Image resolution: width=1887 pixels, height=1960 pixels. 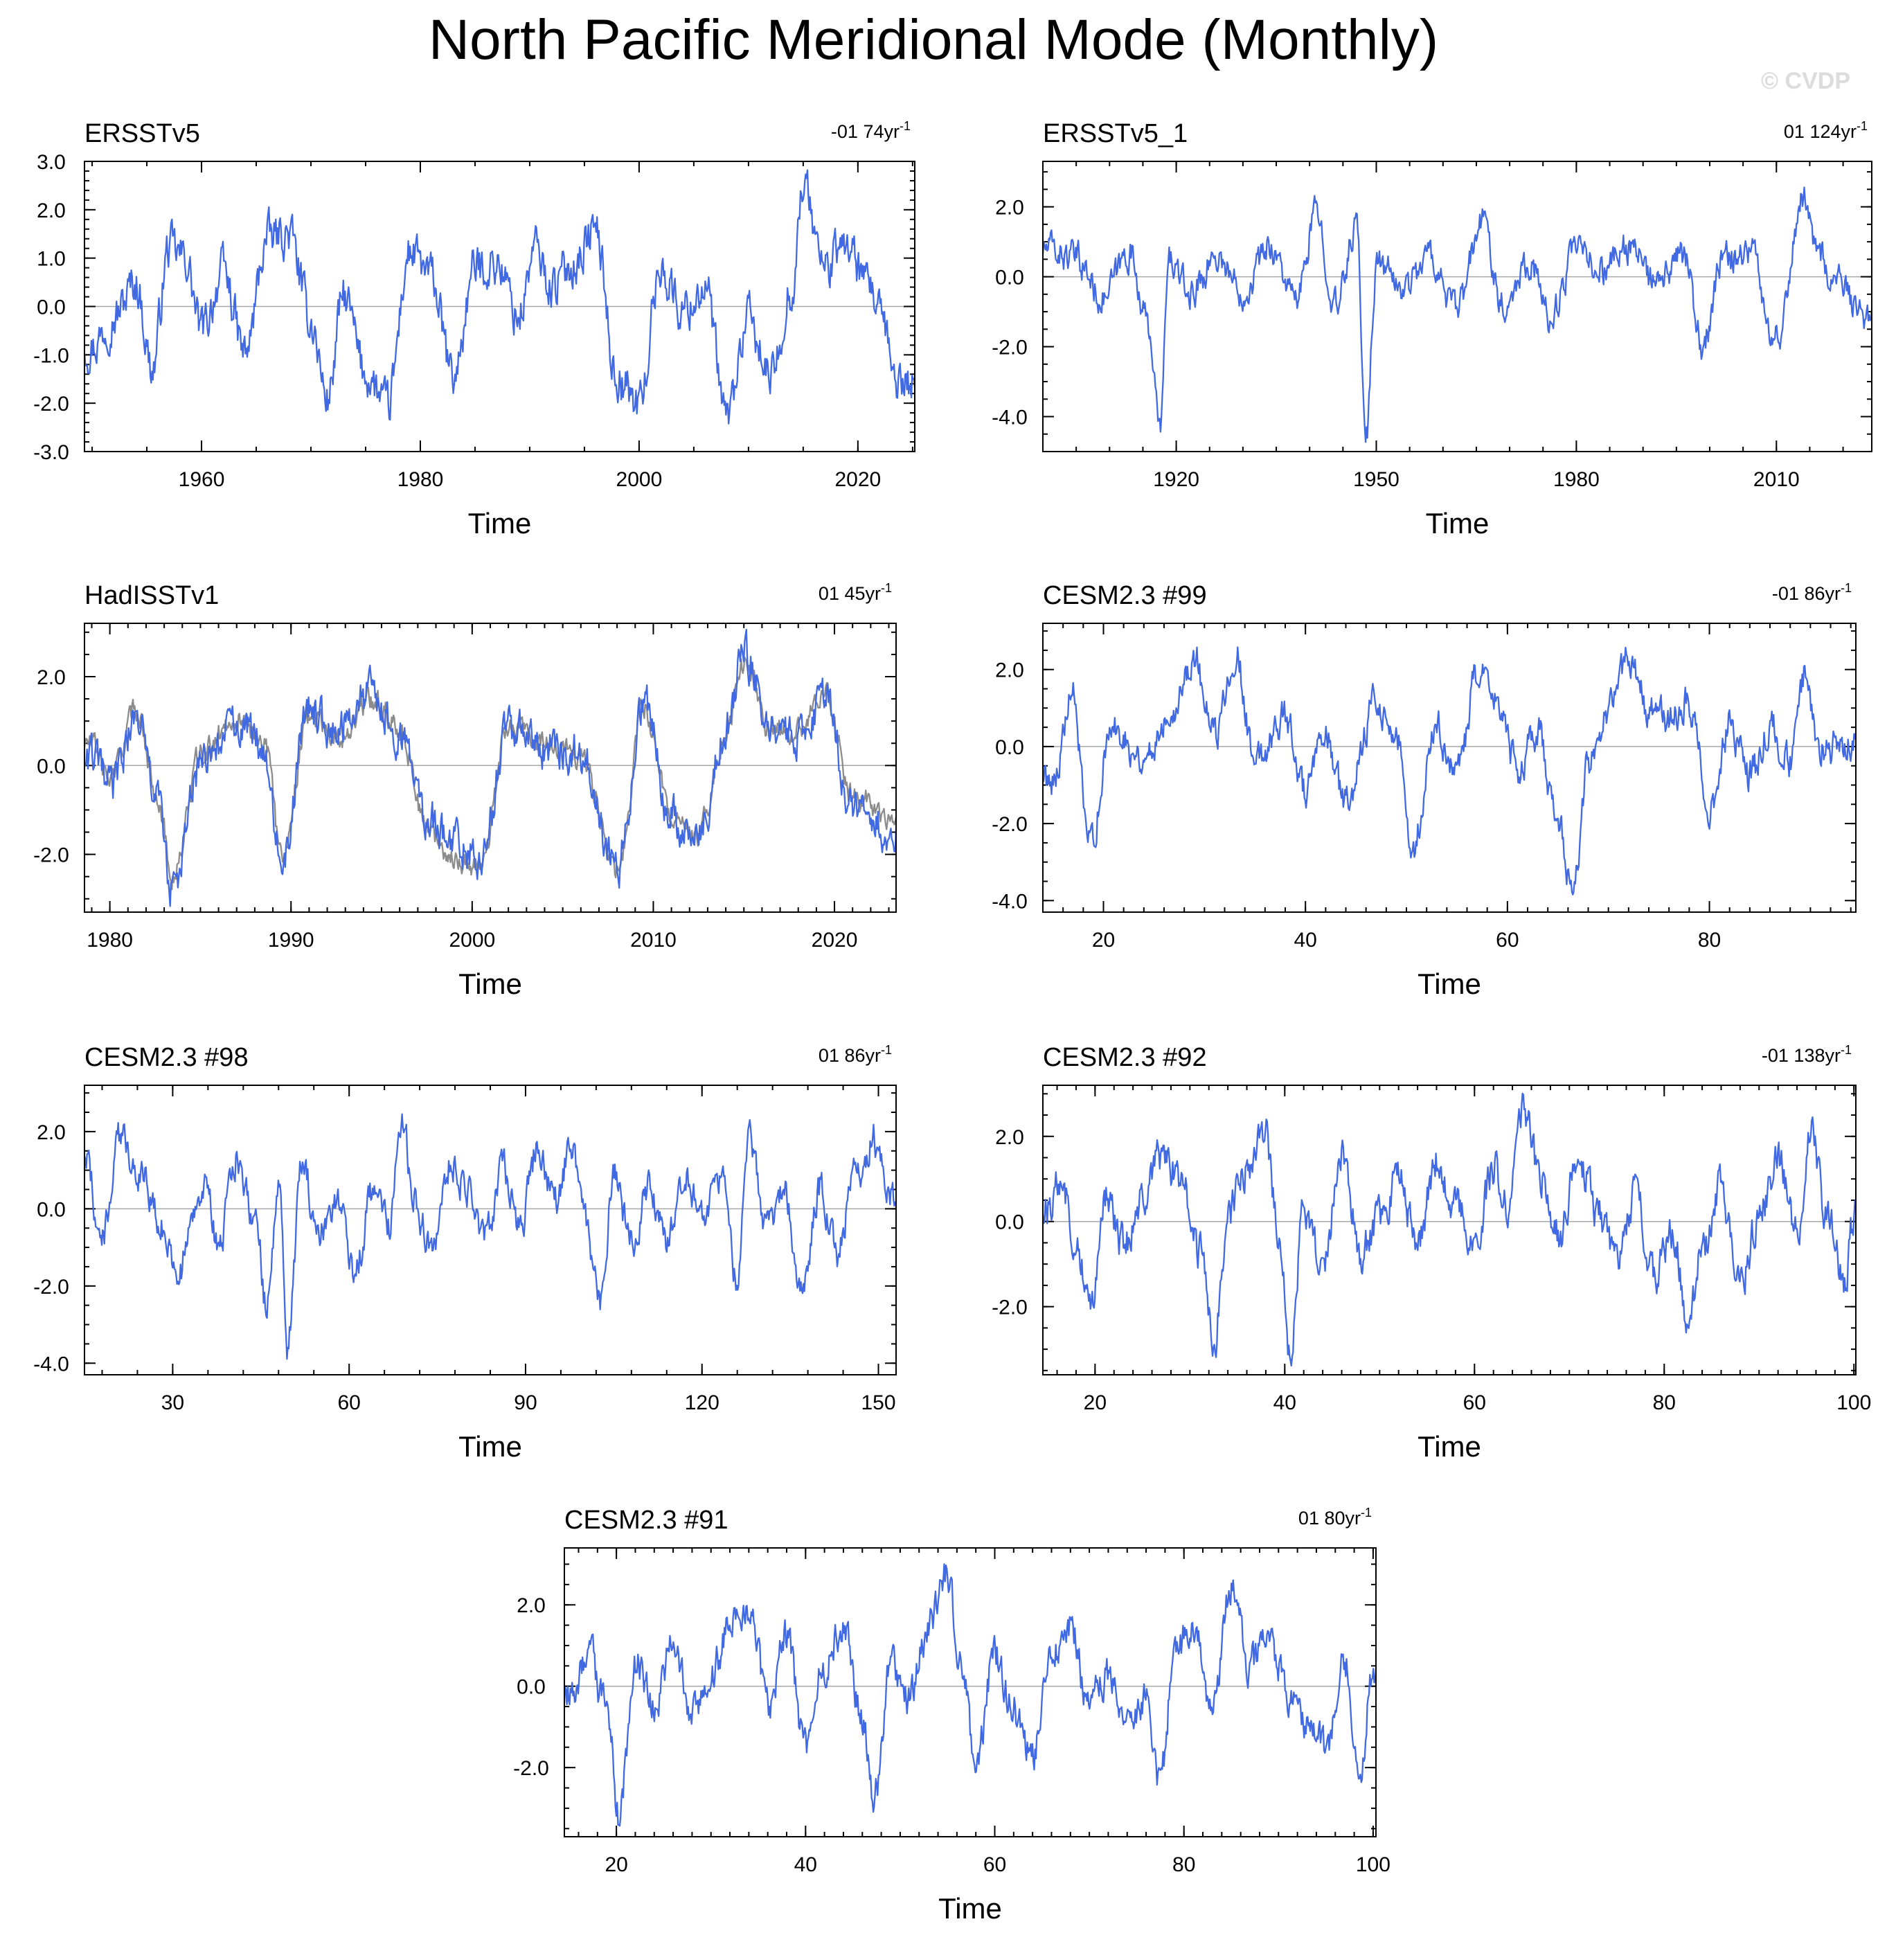 I want to click on figure-title: North Pacific Meridional Mode (Monthly), so click(x=934, y=40).